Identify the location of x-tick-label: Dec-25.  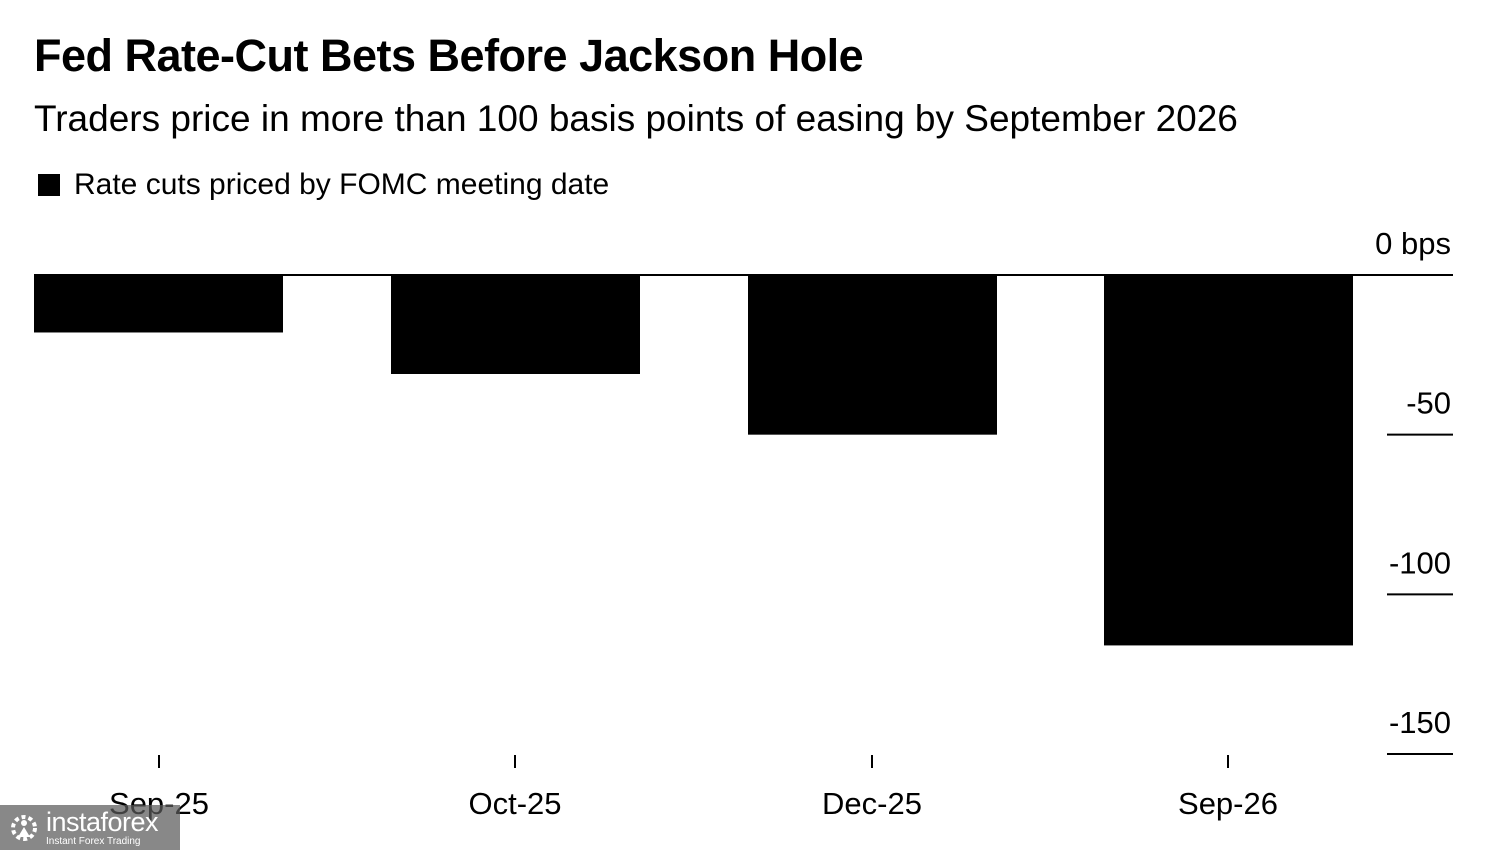
(872, 803).